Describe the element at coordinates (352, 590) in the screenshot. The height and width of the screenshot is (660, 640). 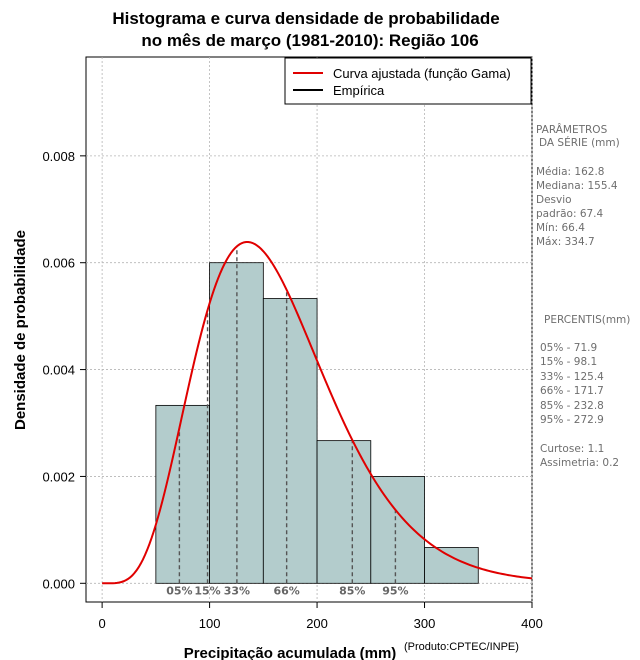
I see `percentile-label-4: 85%` at that location.